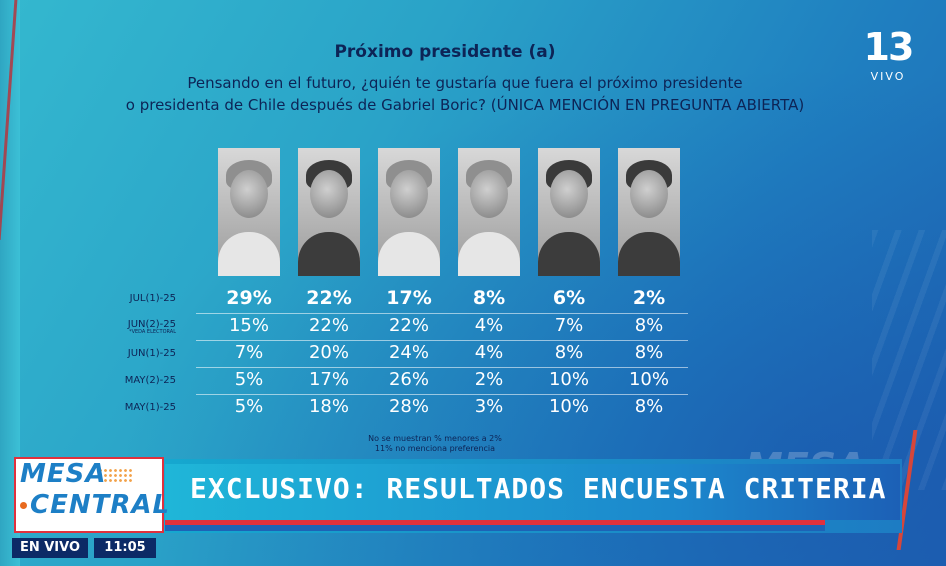 This screenshot has height=566, width=946. Describe the element at coordinates (151, 324) in the screenshot. I see `row-label-text: JUN(2)-25` at that location.